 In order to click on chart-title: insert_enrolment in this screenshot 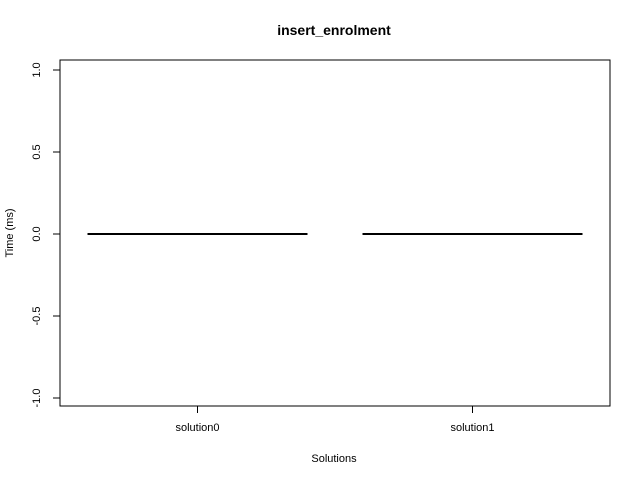, I will do `click(334, 30)`.